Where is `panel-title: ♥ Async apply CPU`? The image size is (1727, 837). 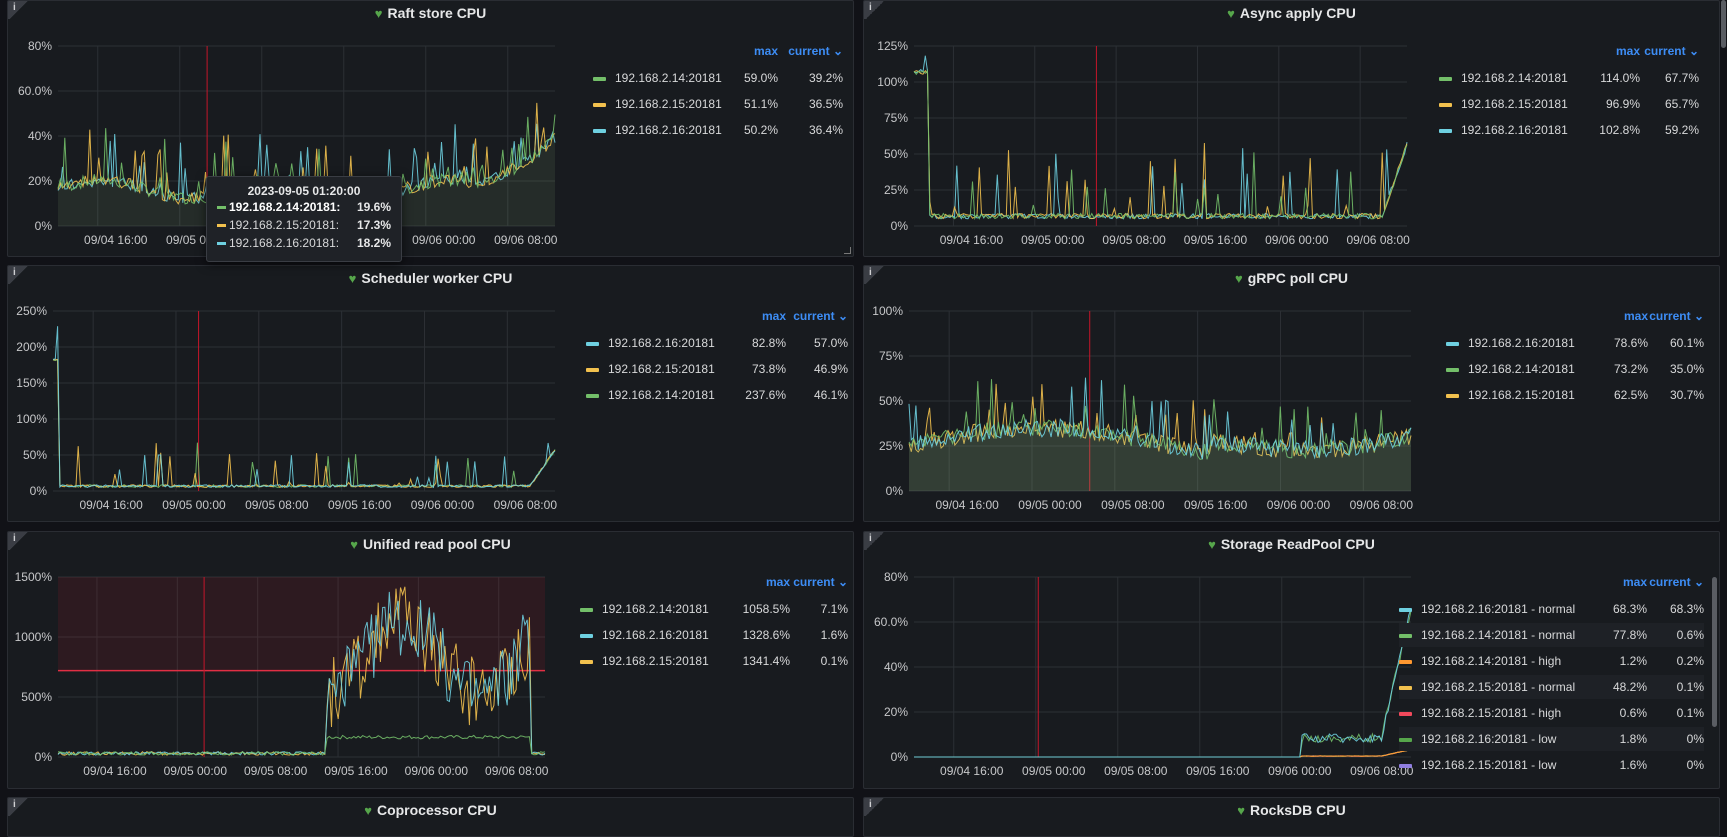 panel-title: ♥ Async apply CPU is located at coordinates (1291, 13).